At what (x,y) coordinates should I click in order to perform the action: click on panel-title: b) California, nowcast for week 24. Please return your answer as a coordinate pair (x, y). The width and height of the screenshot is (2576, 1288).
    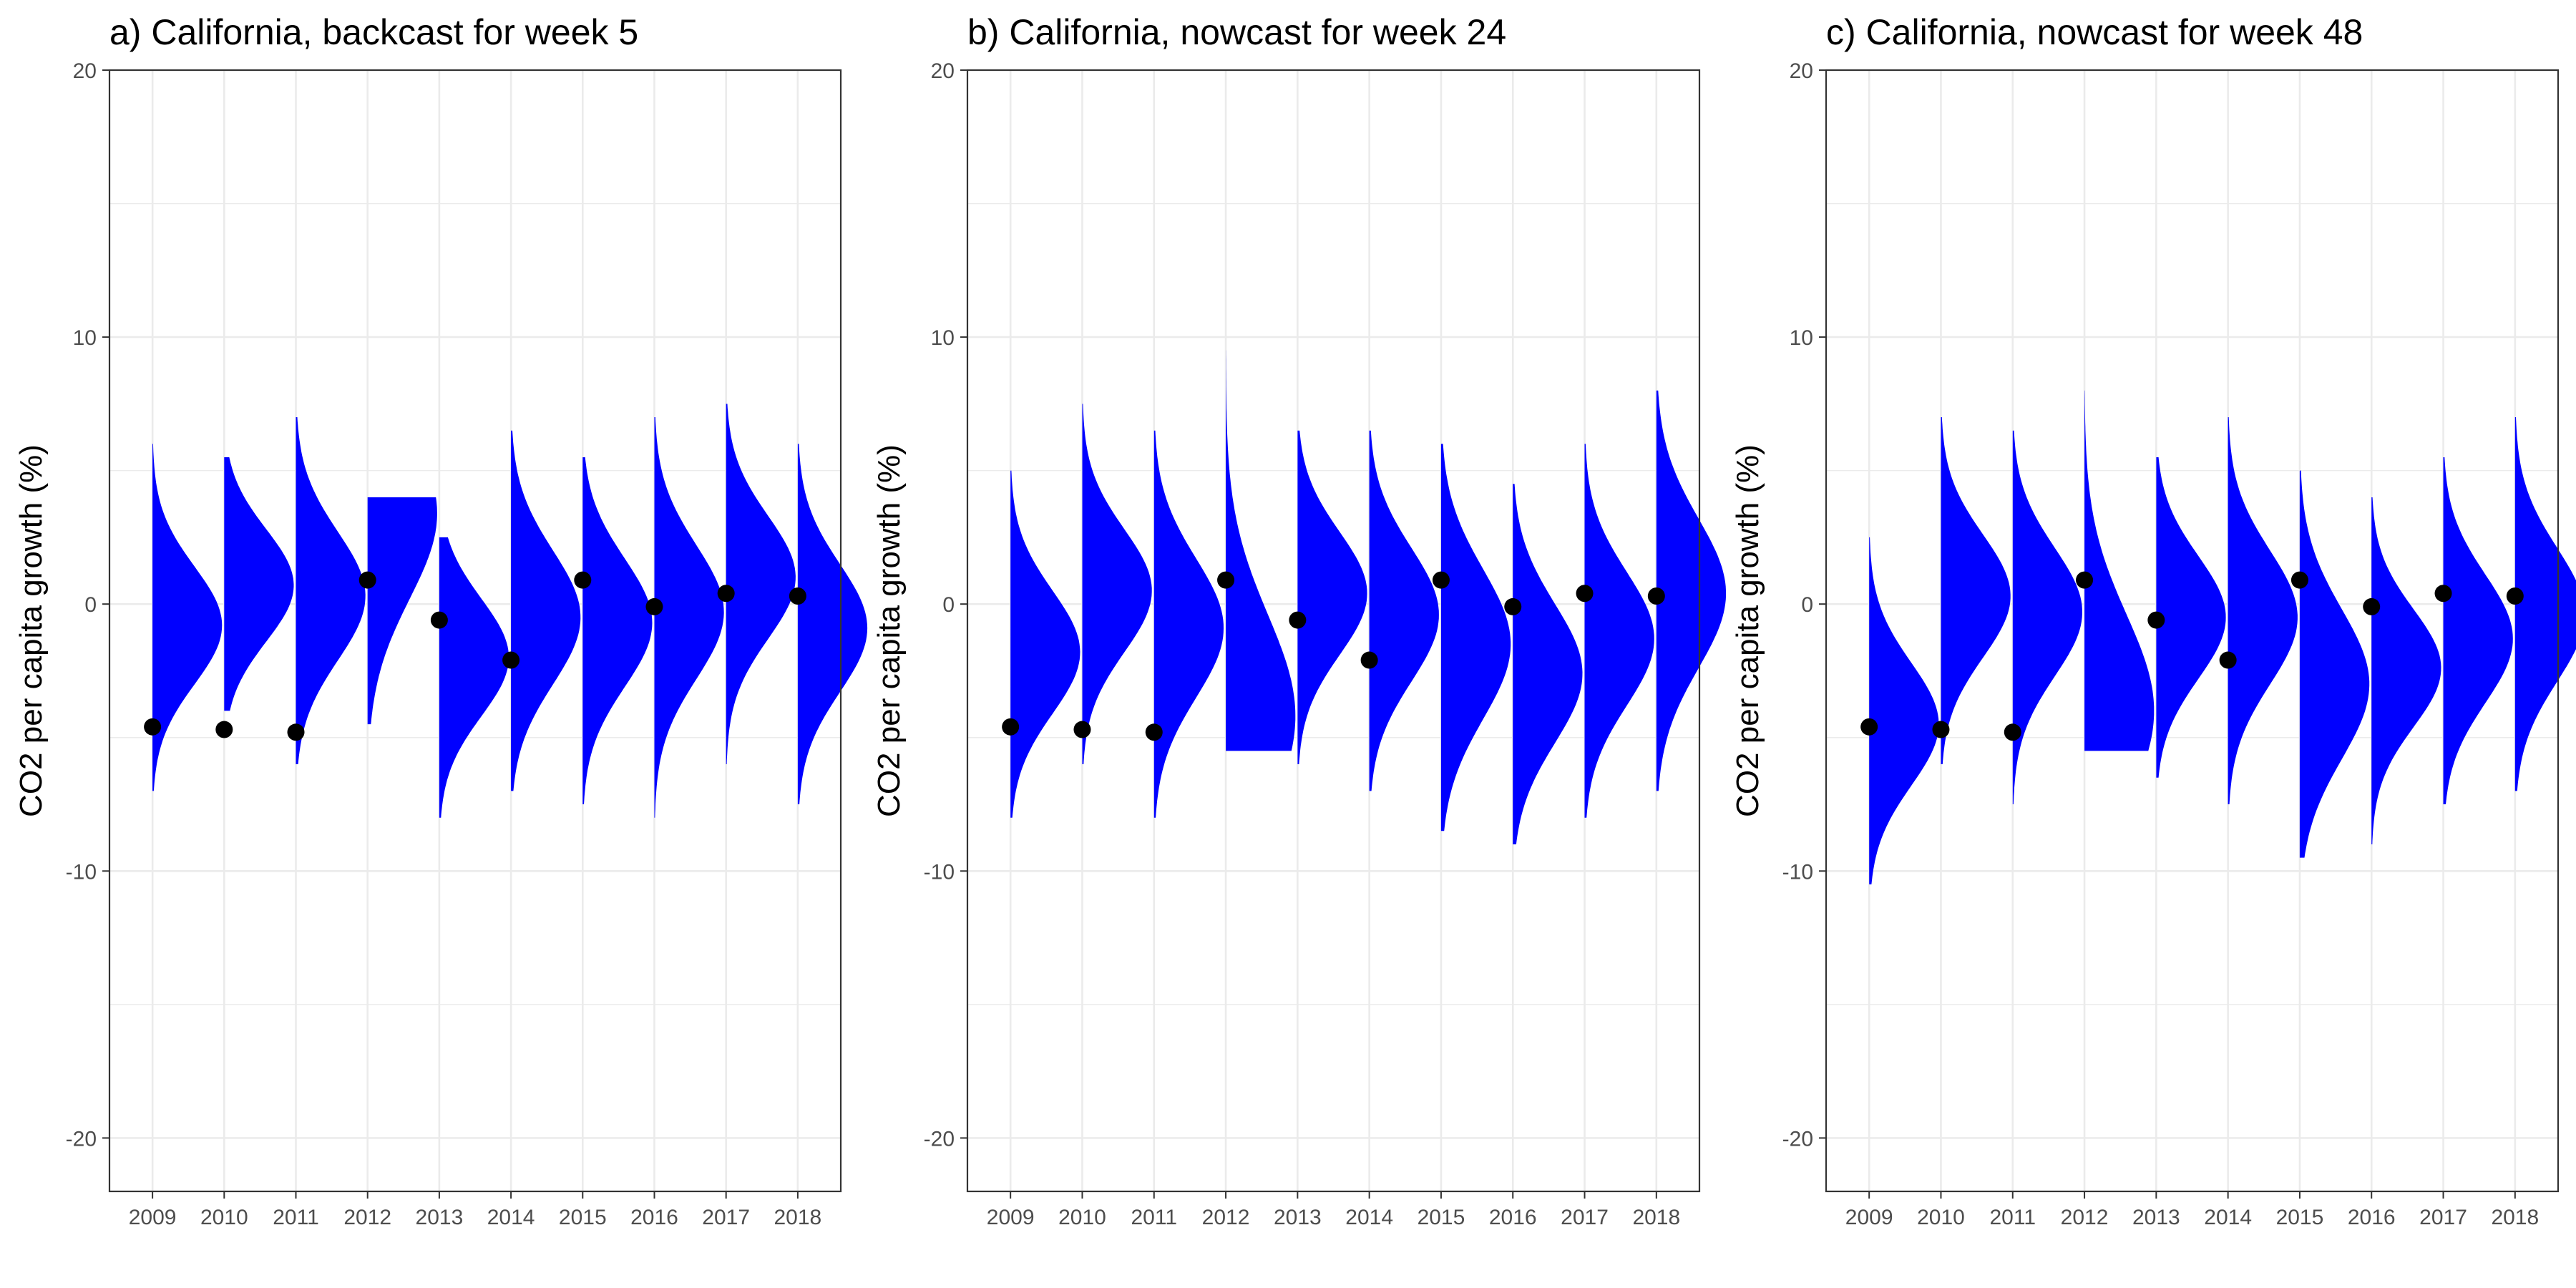
    Looking at the image, I should click on (1236, 32).